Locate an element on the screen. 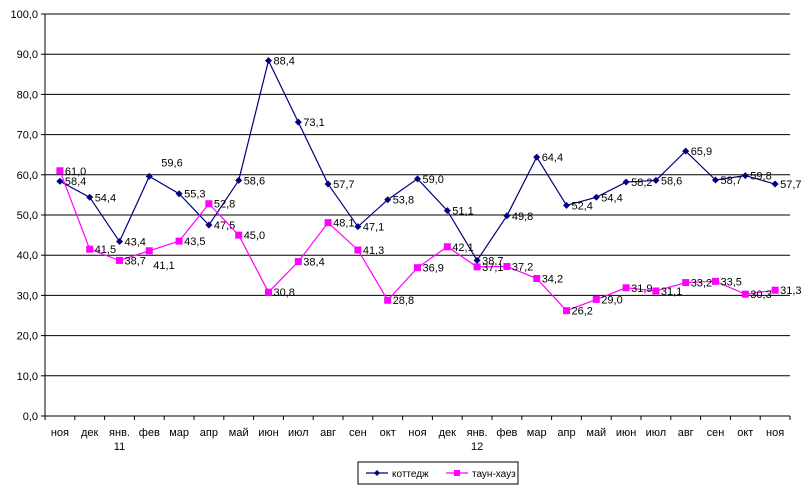 The height and width of the screenshot is (492, 809). data-label: 55,3 is located at coordinates (194, 195).